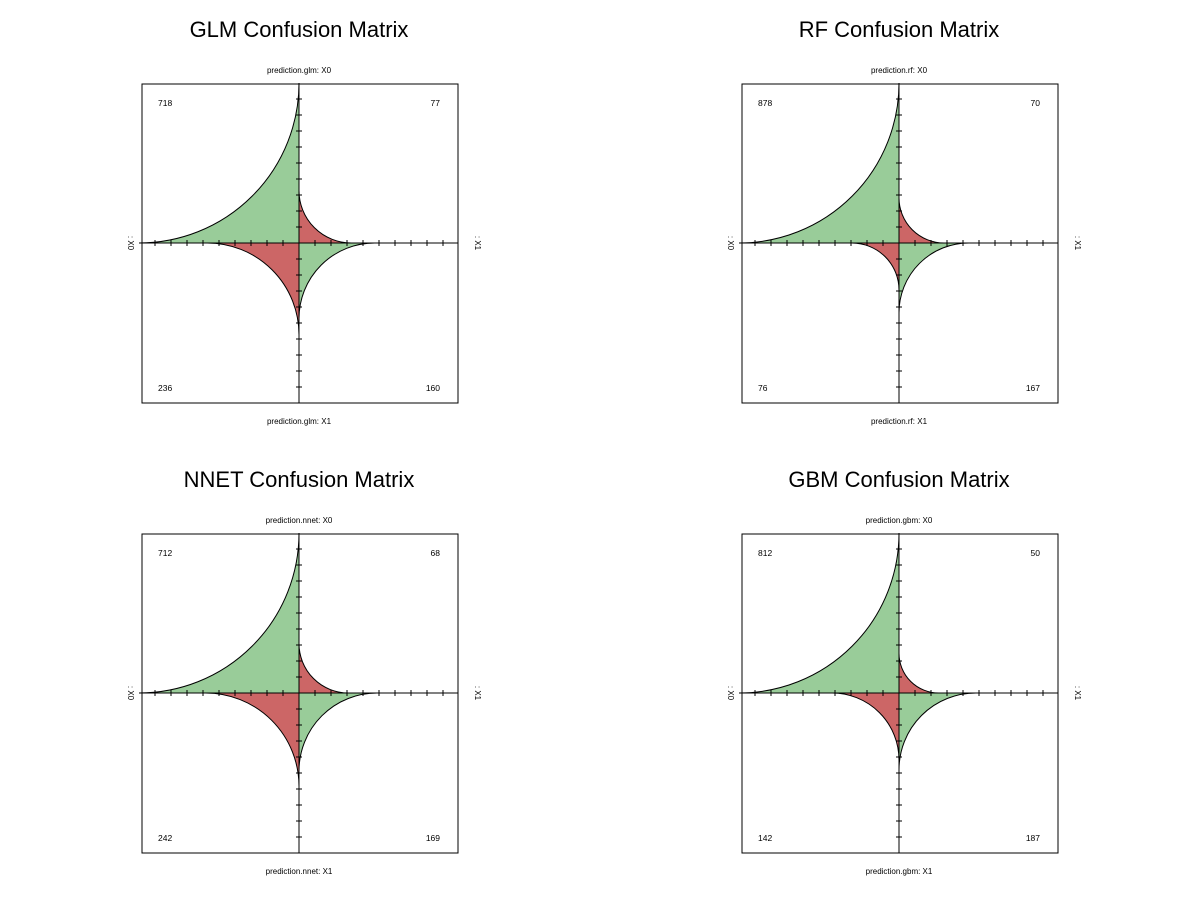 The height and width of the screenshot is (900, 1200). Describe the element at coordinates (899, 871) in the screenshot. I see `bottom-axis-label: prediction.gbm: X1` at that location.